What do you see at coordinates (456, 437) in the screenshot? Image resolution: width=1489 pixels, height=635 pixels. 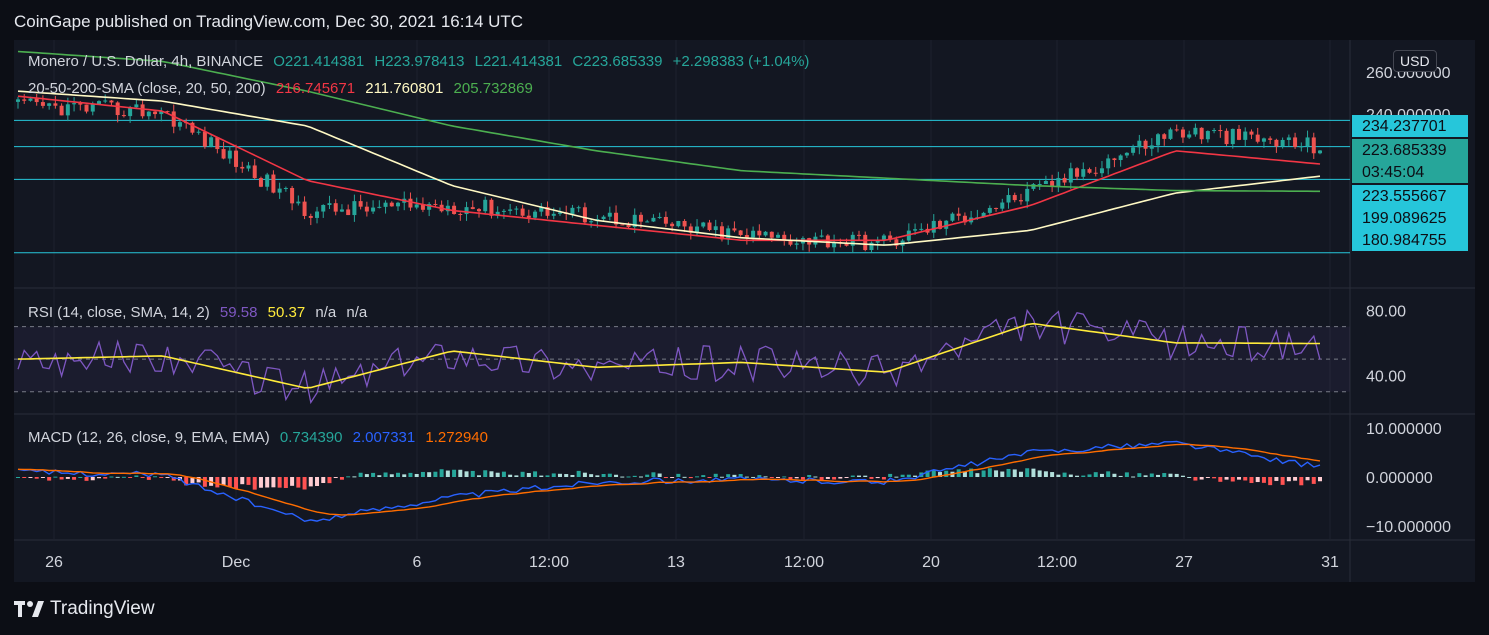 I see `macd-signal-value: 1.272940` at bounding box center [456, 437].